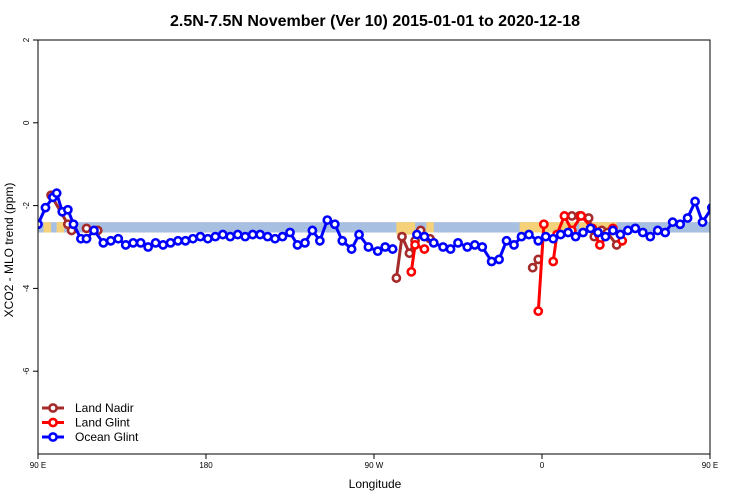 The width and height of the screenshot is (750, 500). What do you see at coordinates (542, 465) in the screenshot?
I see `x-tick-label: 0` at bounding box center [542, 465].